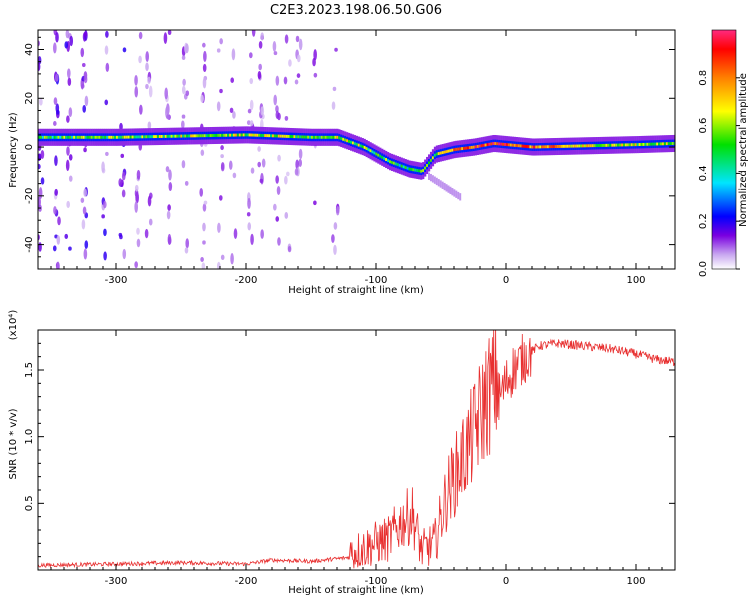 The width and height of the screenshot is (750, 604). I want to click on colorbar-tick-label: 0.6, so click(703, 126).